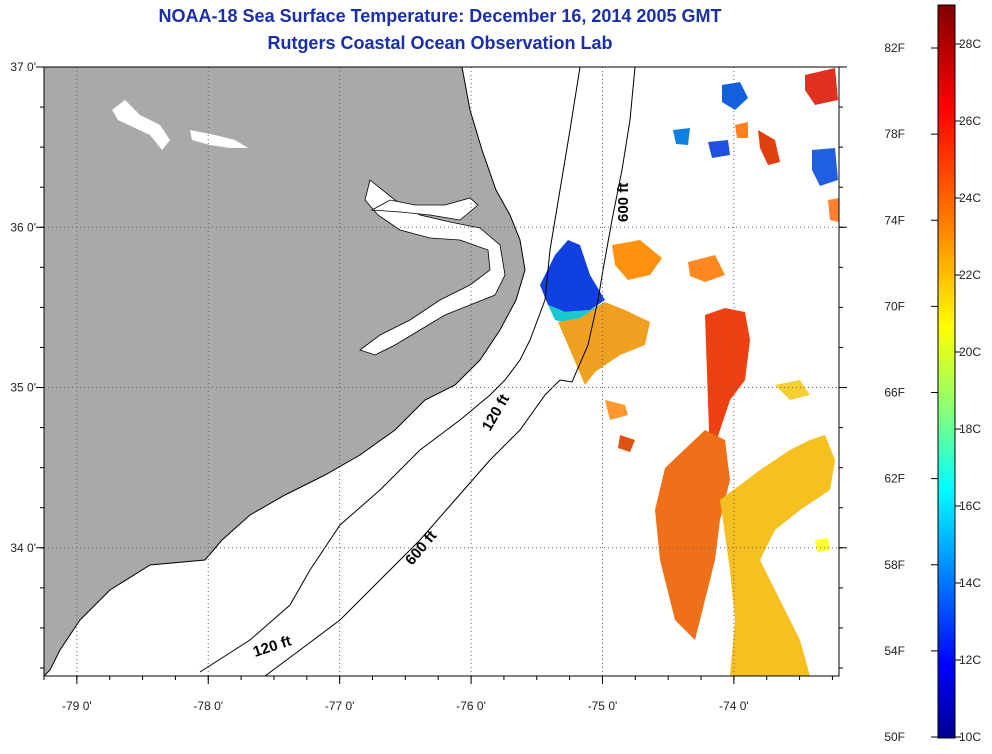 Image resolution: width=992 pixels, height=754 pixels. Describe the element at coordinates (970, 660) in the screenshot. I see `colorbar-c-label: 12C` at that location.